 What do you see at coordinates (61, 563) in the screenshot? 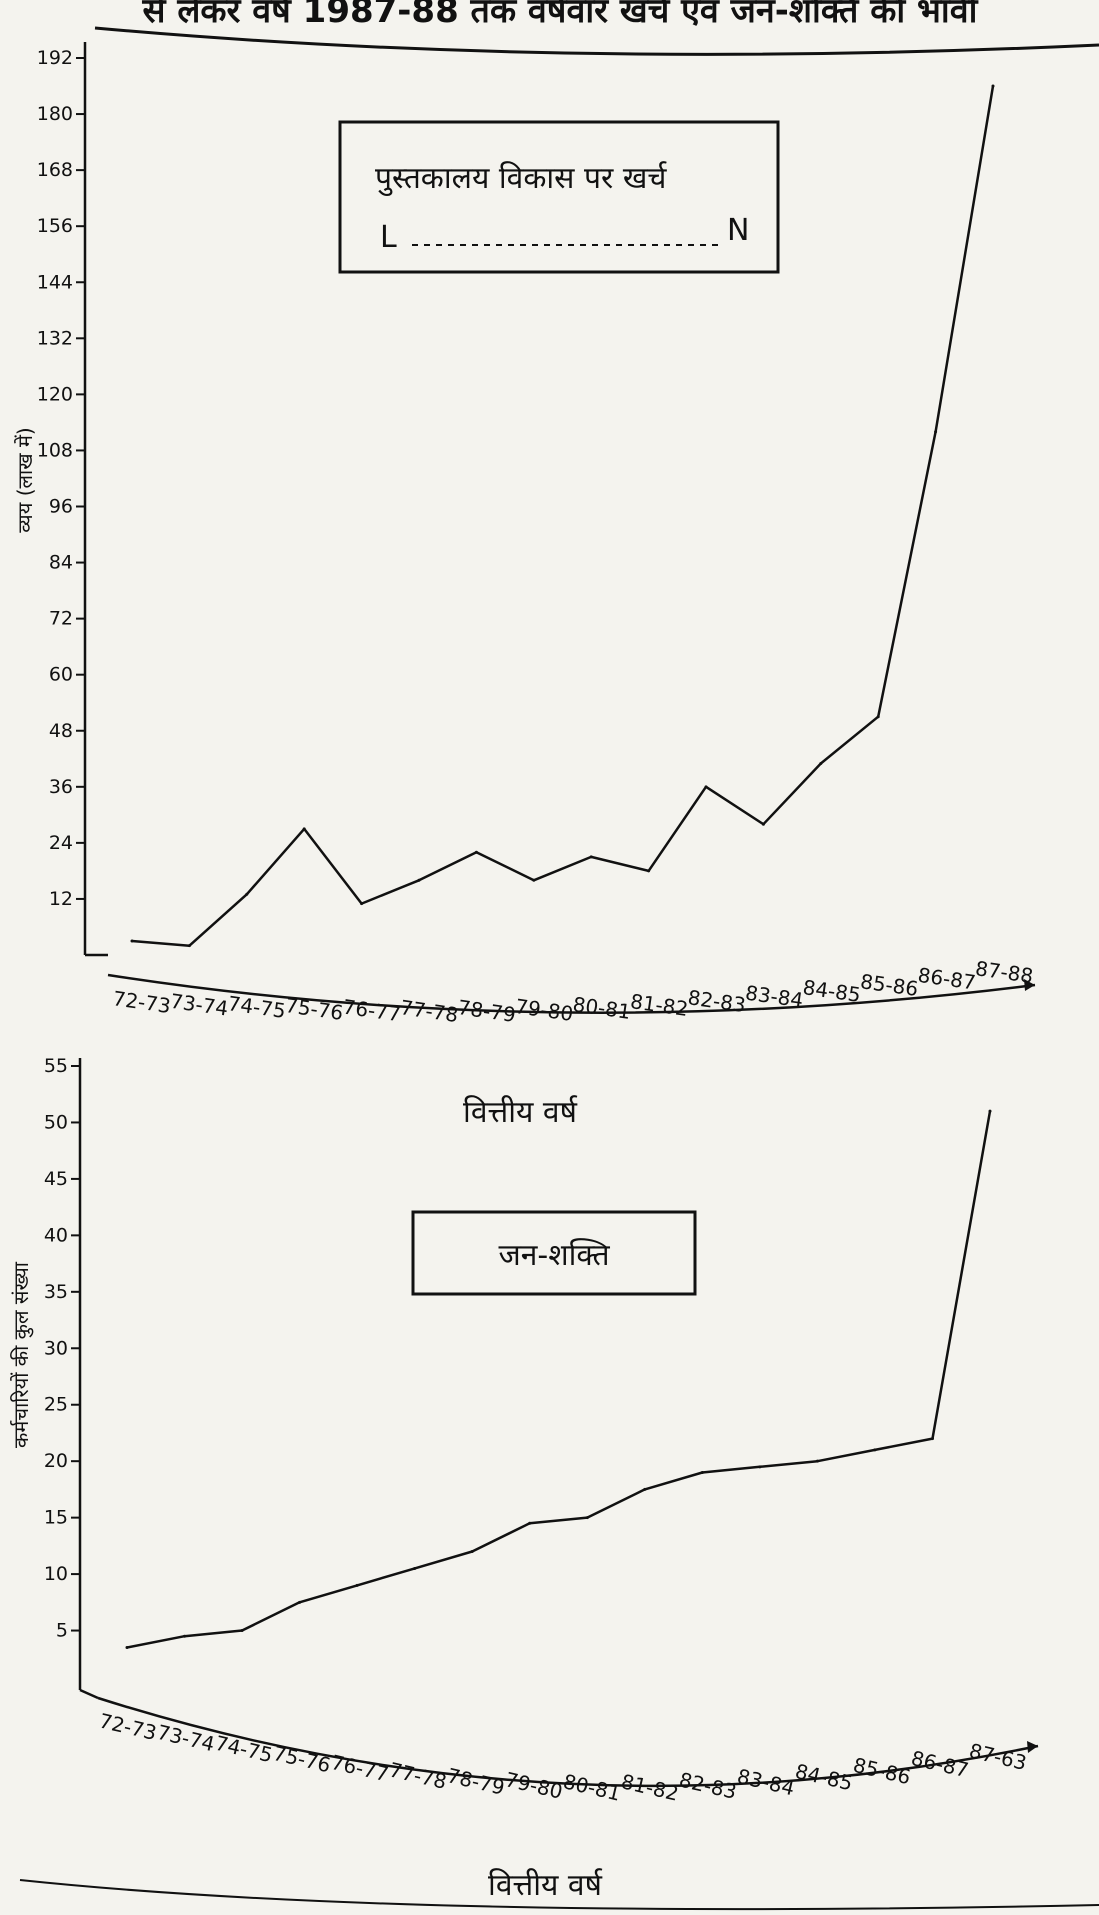
I see `y-tick-label: 84` at bounding box center [61, 563].